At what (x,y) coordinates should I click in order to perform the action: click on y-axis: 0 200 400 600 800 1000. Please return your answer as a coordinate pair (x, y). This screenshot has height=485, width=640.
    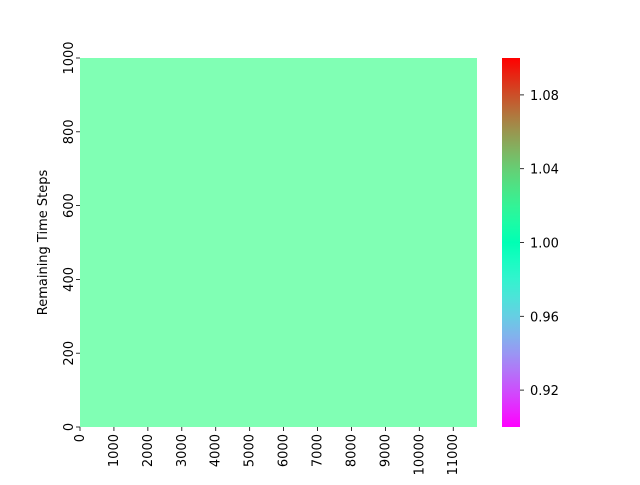
    Looking at the image, I should click on (71, 236).